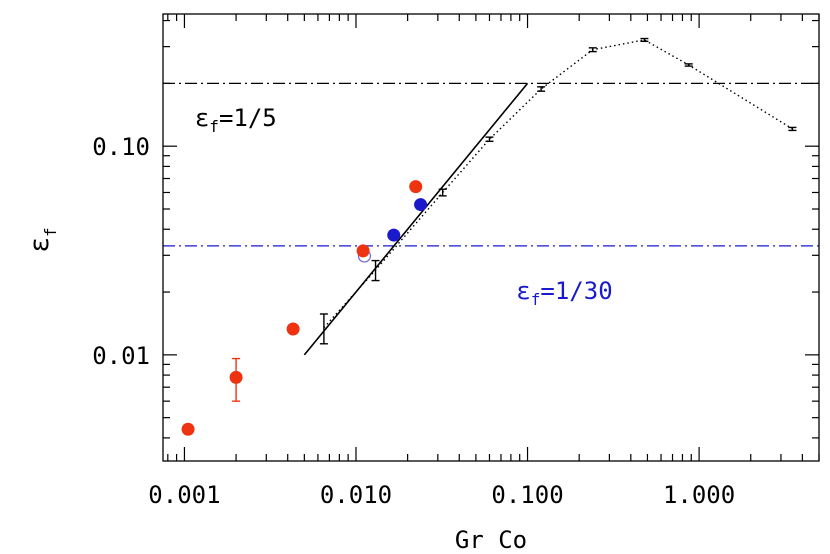  Describe the element at coordinates (50, 232) in the screenshot. I see `y-axis-label-sub: f` at that location.